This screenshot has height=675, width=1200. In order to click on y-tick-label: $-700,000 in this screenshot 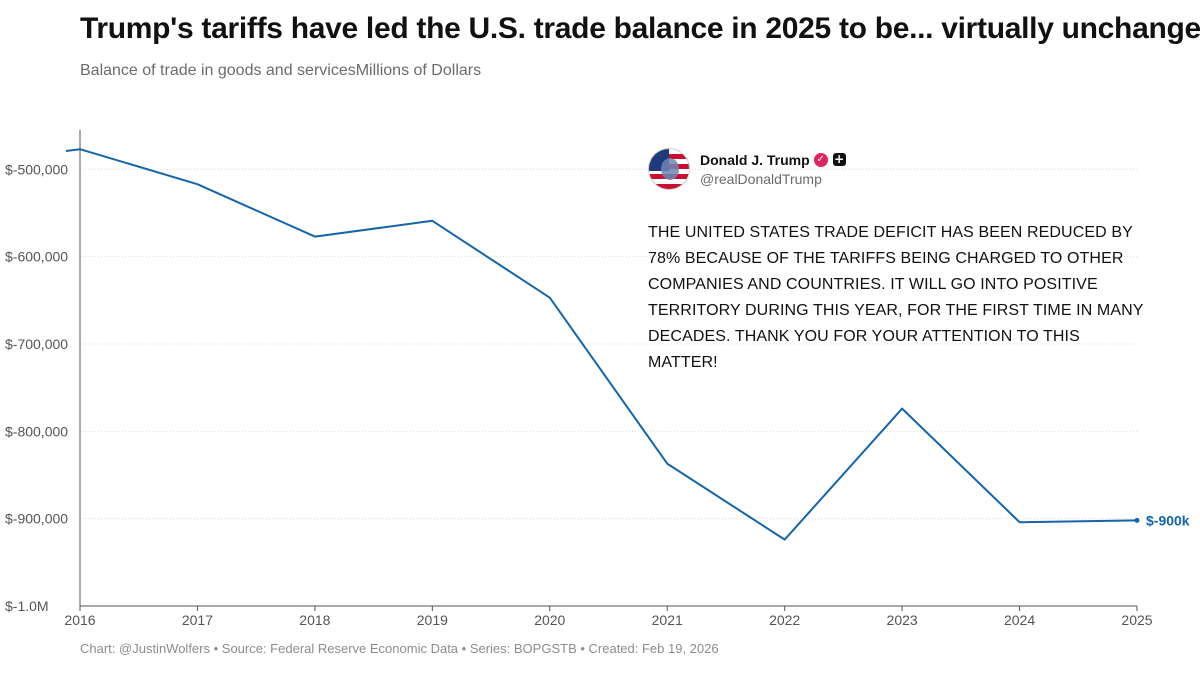, I will do `click(36, 344)`.